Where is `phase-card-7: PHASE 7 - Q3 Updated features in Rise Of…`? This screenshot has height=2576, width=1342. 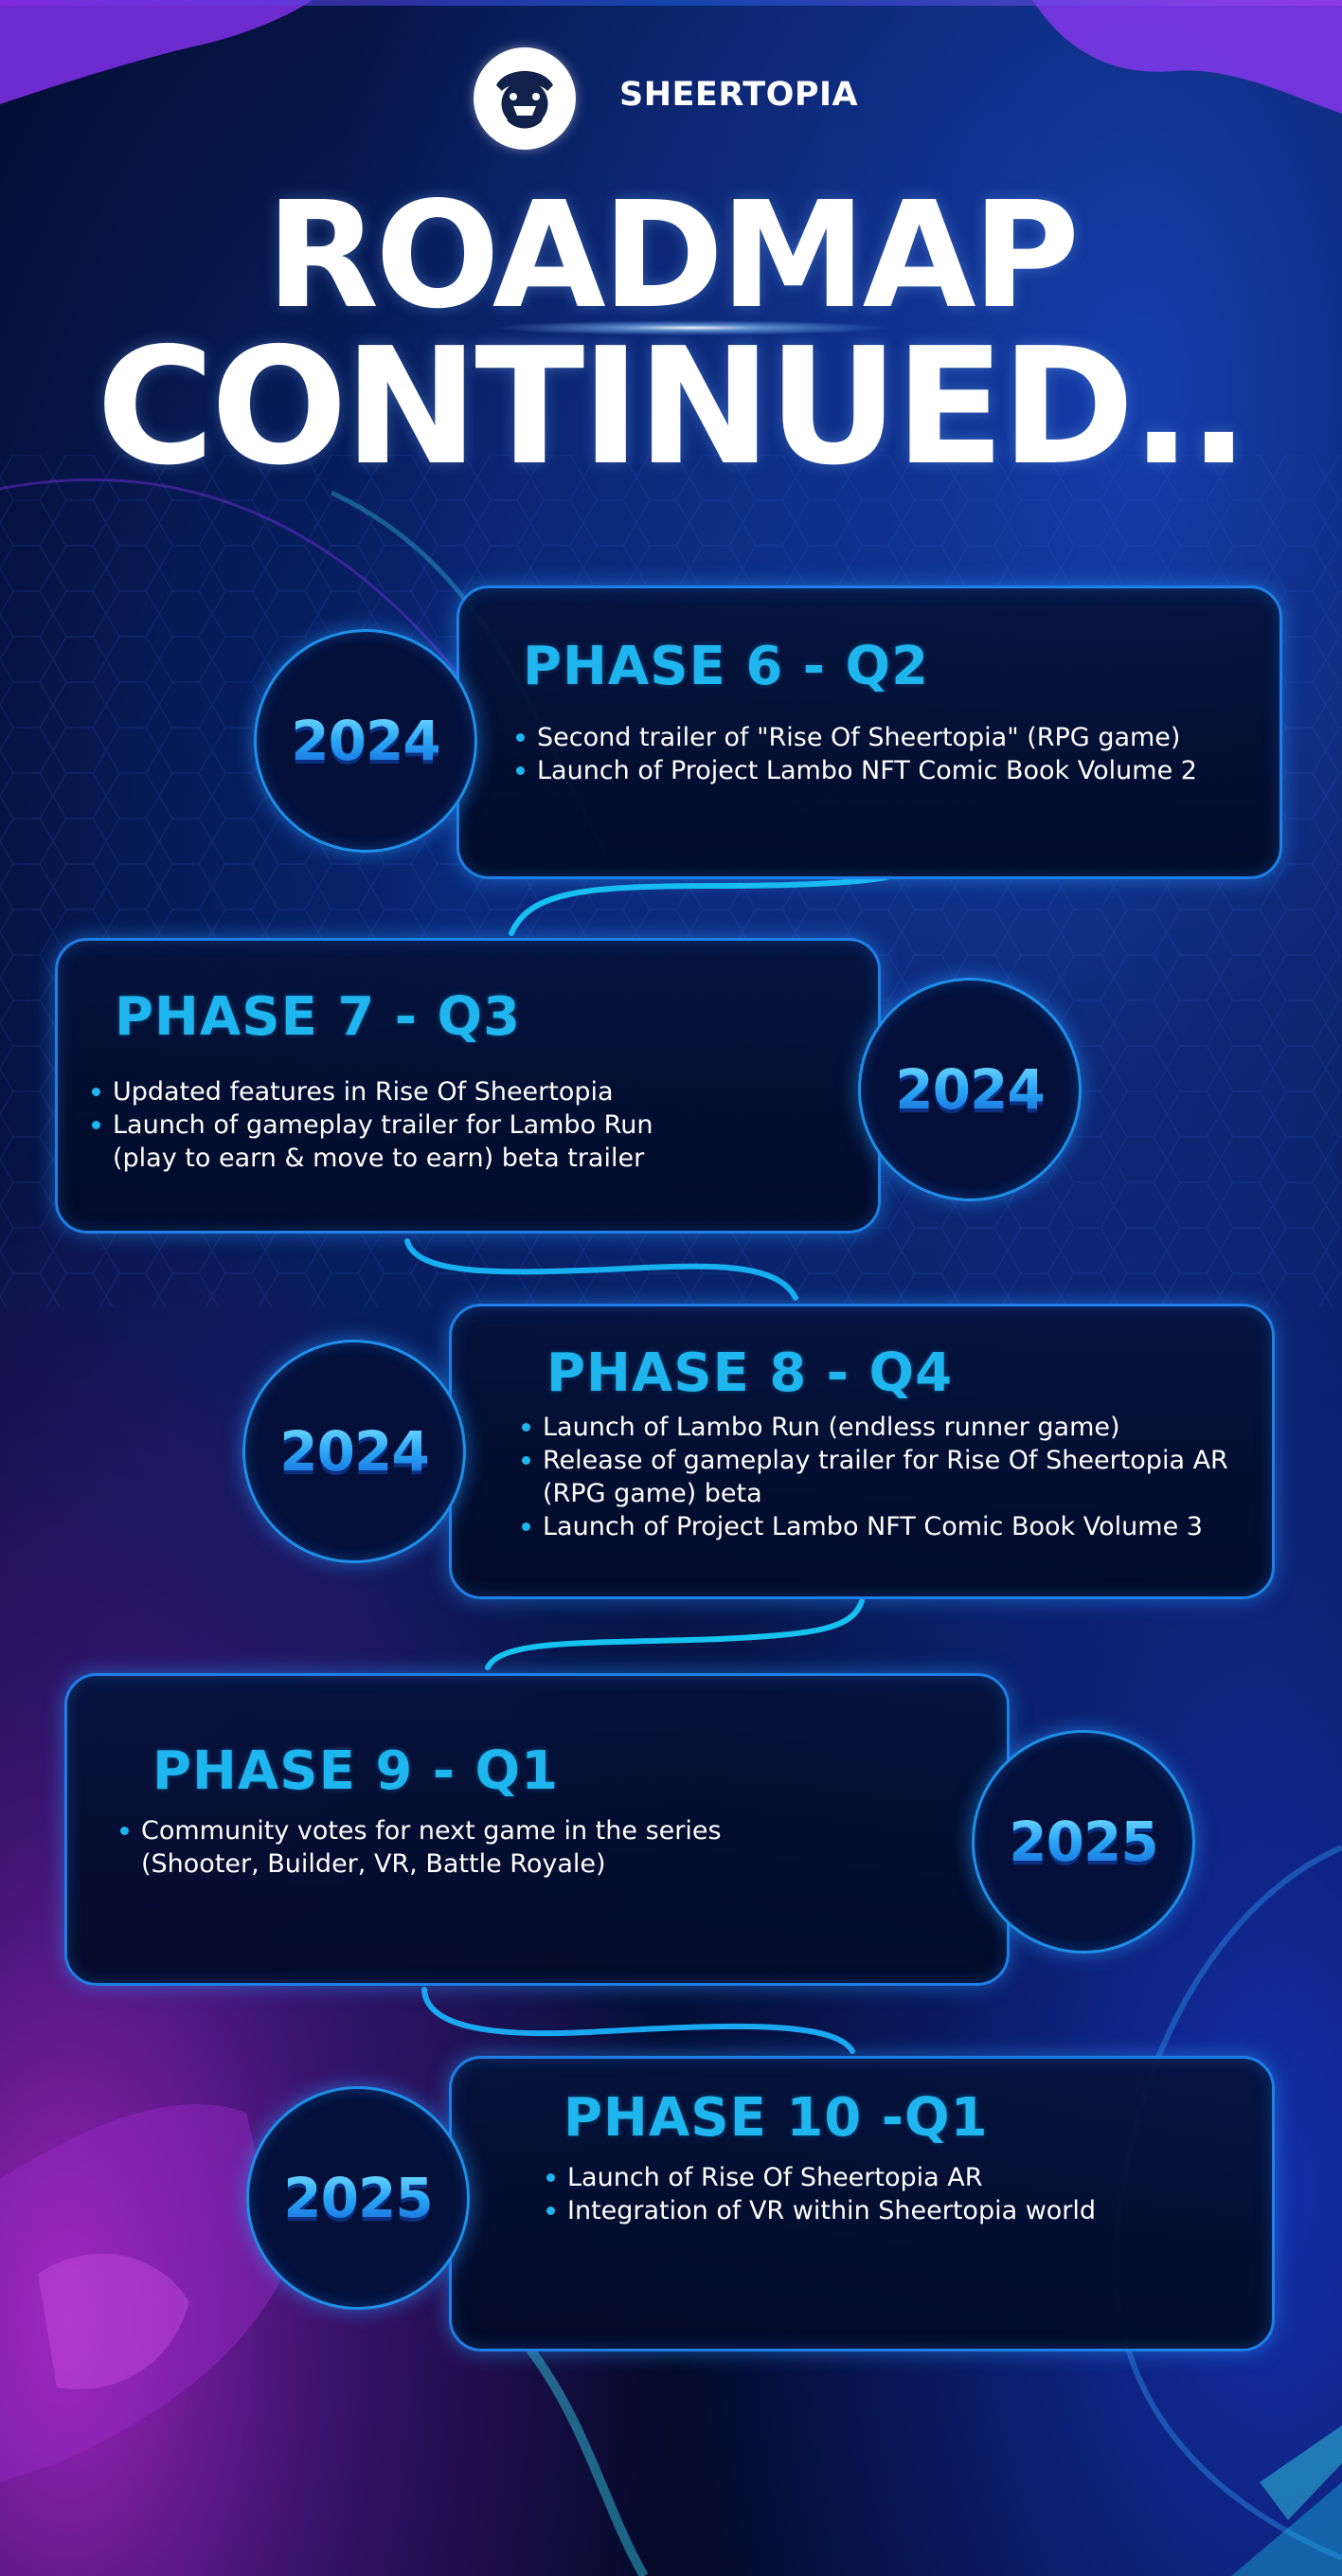
phase-card-7: PHASE 7 - Q3 Updated features in Rise Of… is located at coordinates (468, 1086).